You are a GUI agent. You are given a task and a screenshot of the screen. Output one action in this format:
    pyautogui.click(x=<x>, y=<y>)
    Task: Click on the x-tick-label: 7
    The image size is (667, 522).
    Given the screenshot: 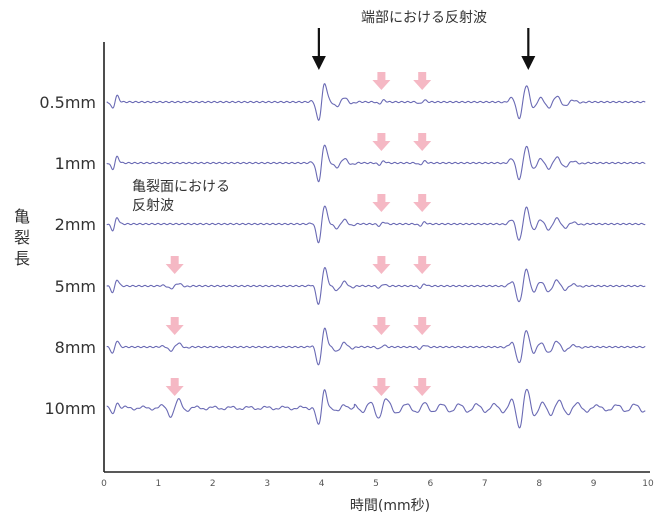 What is the action you would take?
    pyautogui.click(x=485, y=484)
    